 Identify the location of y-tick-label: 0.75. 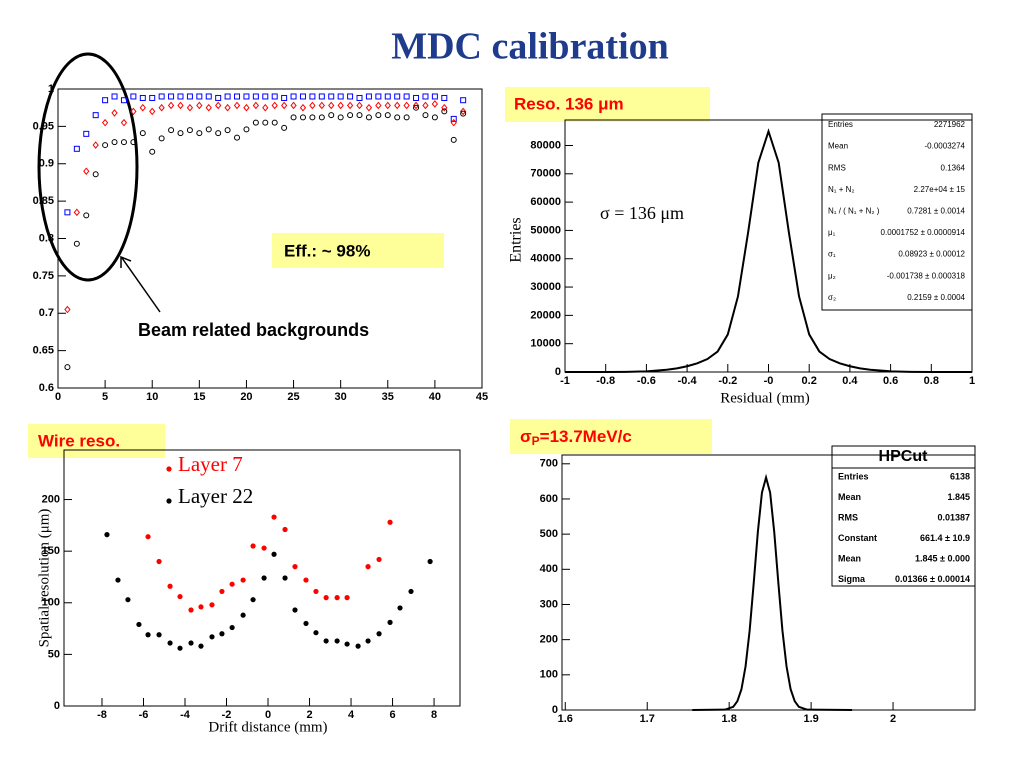
(43, 276).